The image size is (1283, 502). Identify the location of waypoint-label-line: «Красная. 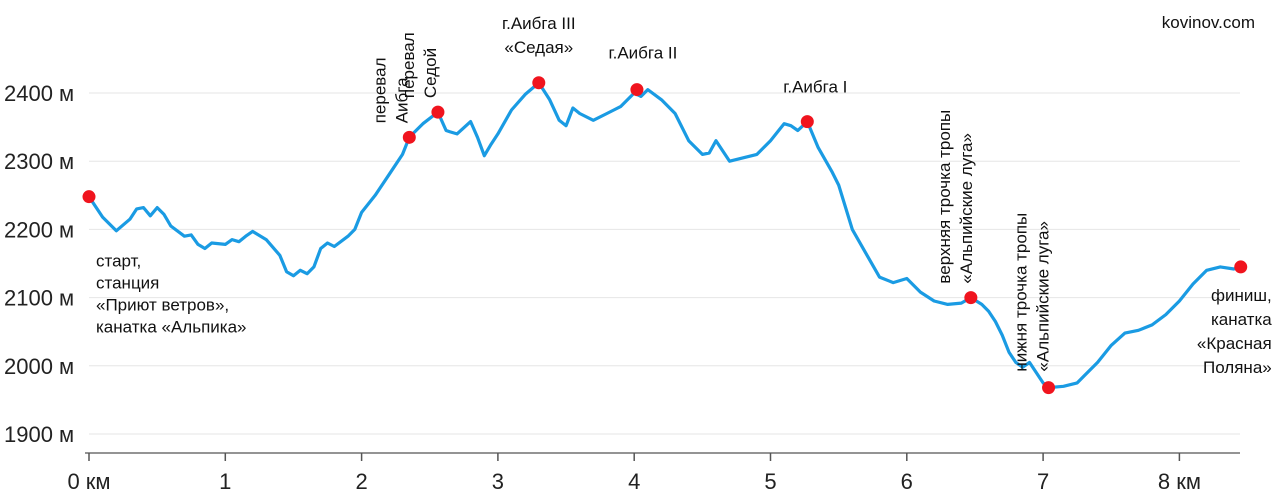
(1234, 343).